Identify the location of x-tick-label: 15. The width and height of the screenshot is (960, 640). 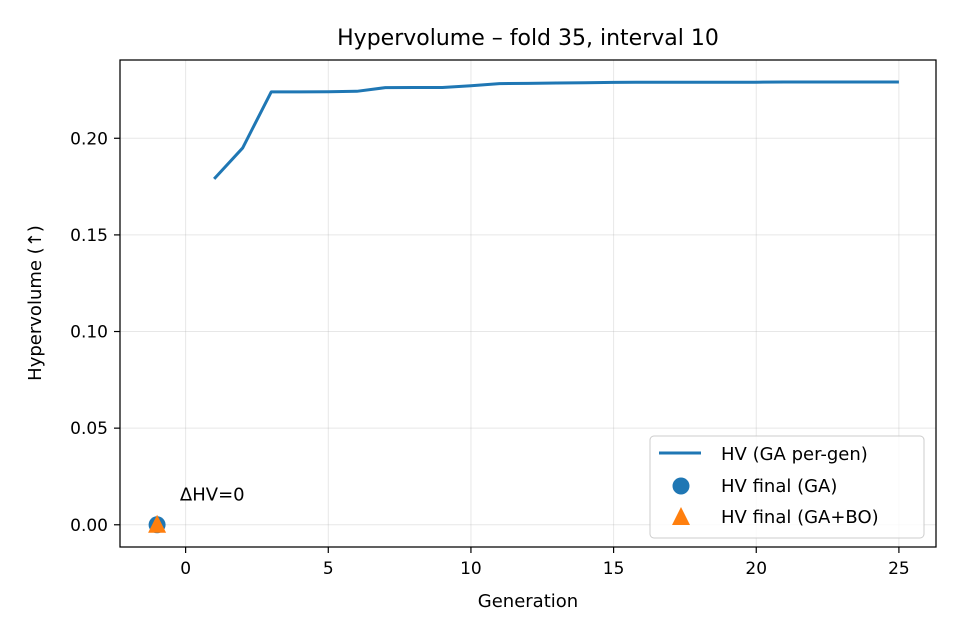
(614, 569).